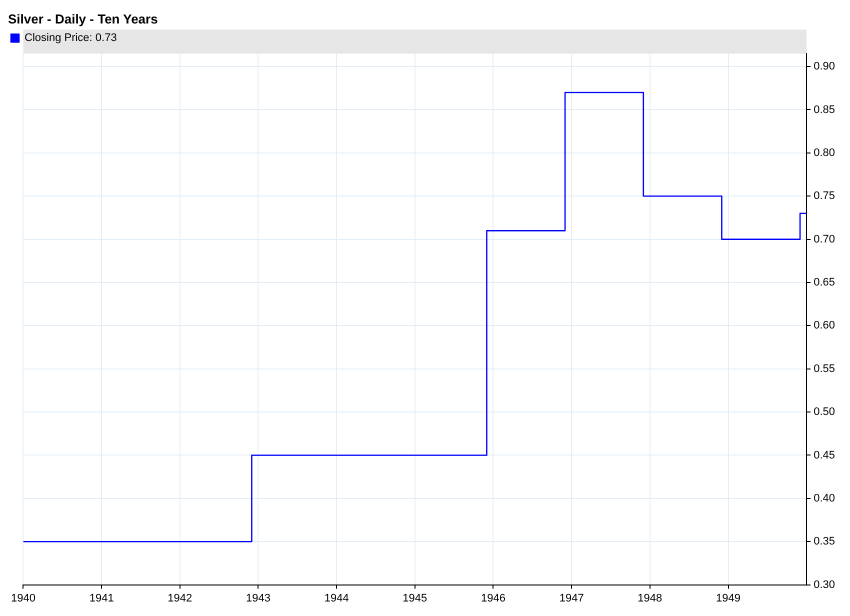 This screenshot has width=850, height=616. Describe the element at coordinates (825, 412) in the screenshot. I see `y-tick-label: 0.50` at that location.